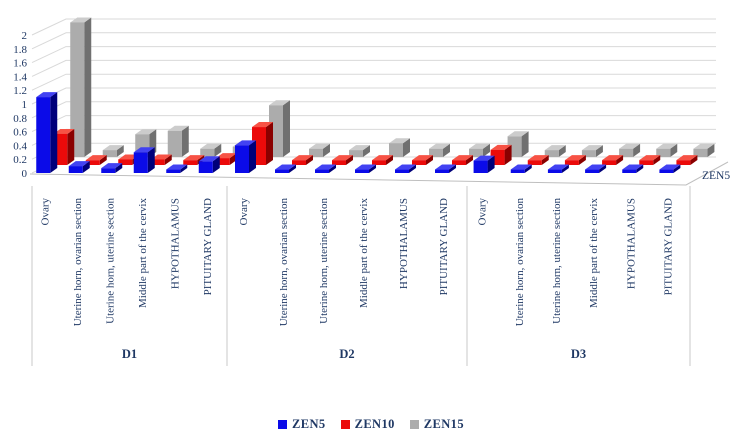  What do you see at coordinates (592, 151) in the screenshot?
I see `bar-D3-cat2-ZEN15` at bounding box center [592, 151].